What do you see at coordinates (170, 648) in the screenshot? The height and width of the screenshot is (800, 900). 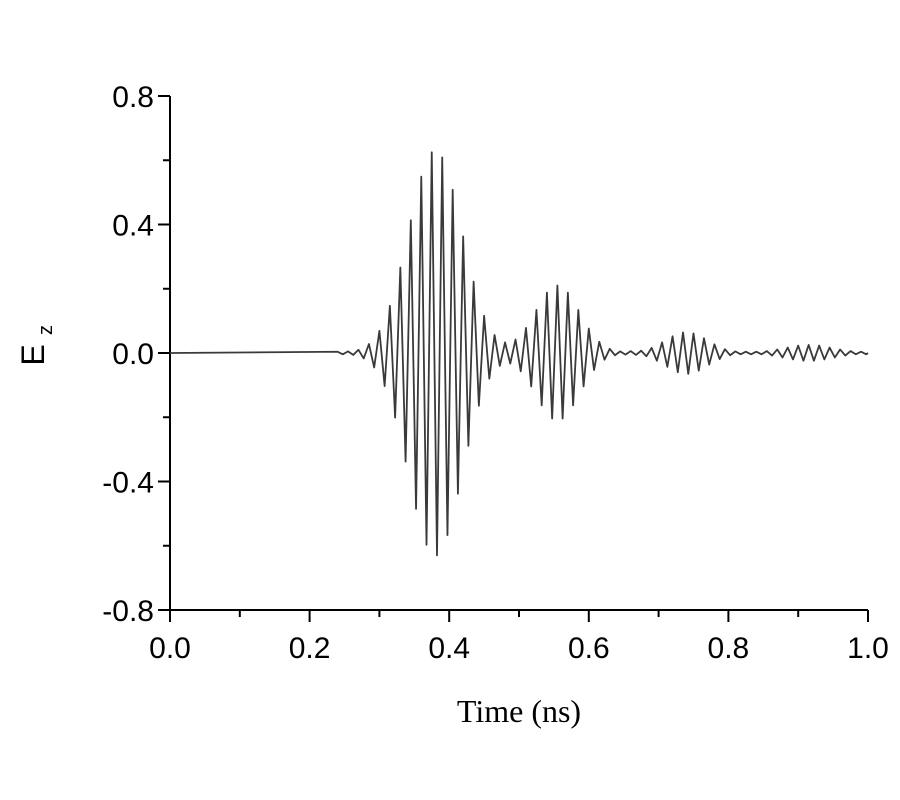 I see `x-tick-label: 0.0` at bounding box center [170, 648].